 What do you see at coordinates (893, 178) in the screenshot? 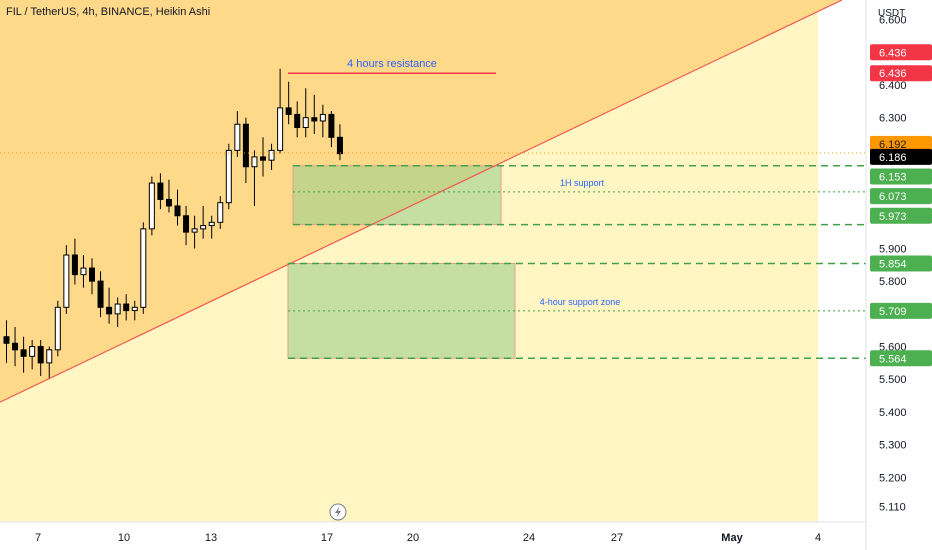
I see `price-tag-6153-value: 6.153` at bounding box center [893, 178].